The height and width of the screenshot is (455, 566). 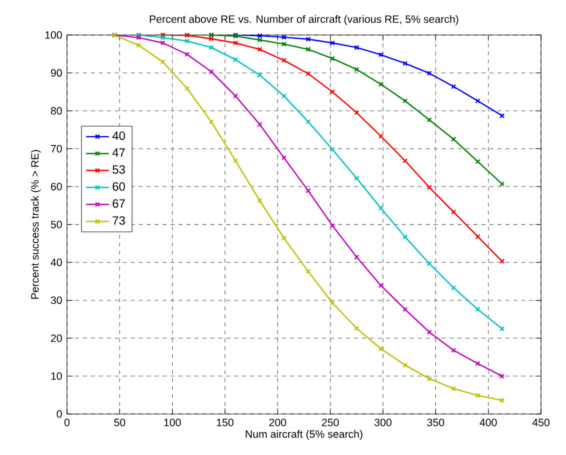 What do you see at coordinates (330, 422) in the screenshot?
I see `x-tick-label: 250` at bounding box center [330, 422].